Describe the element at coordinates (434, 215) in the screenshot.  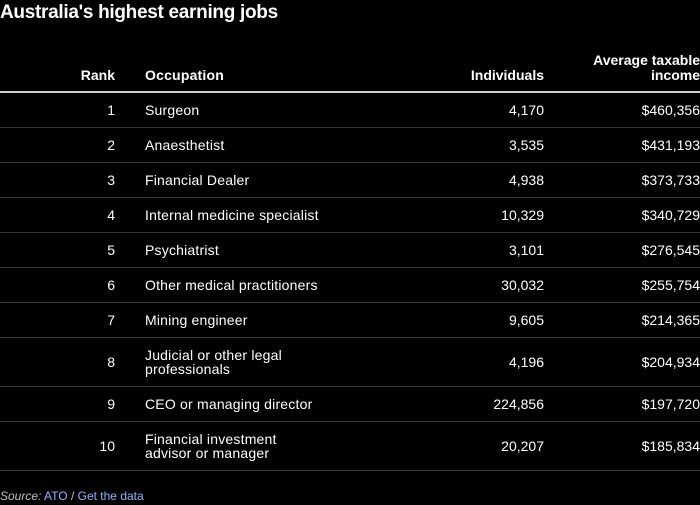
I see `cell-individuals: 10,329` at that location.